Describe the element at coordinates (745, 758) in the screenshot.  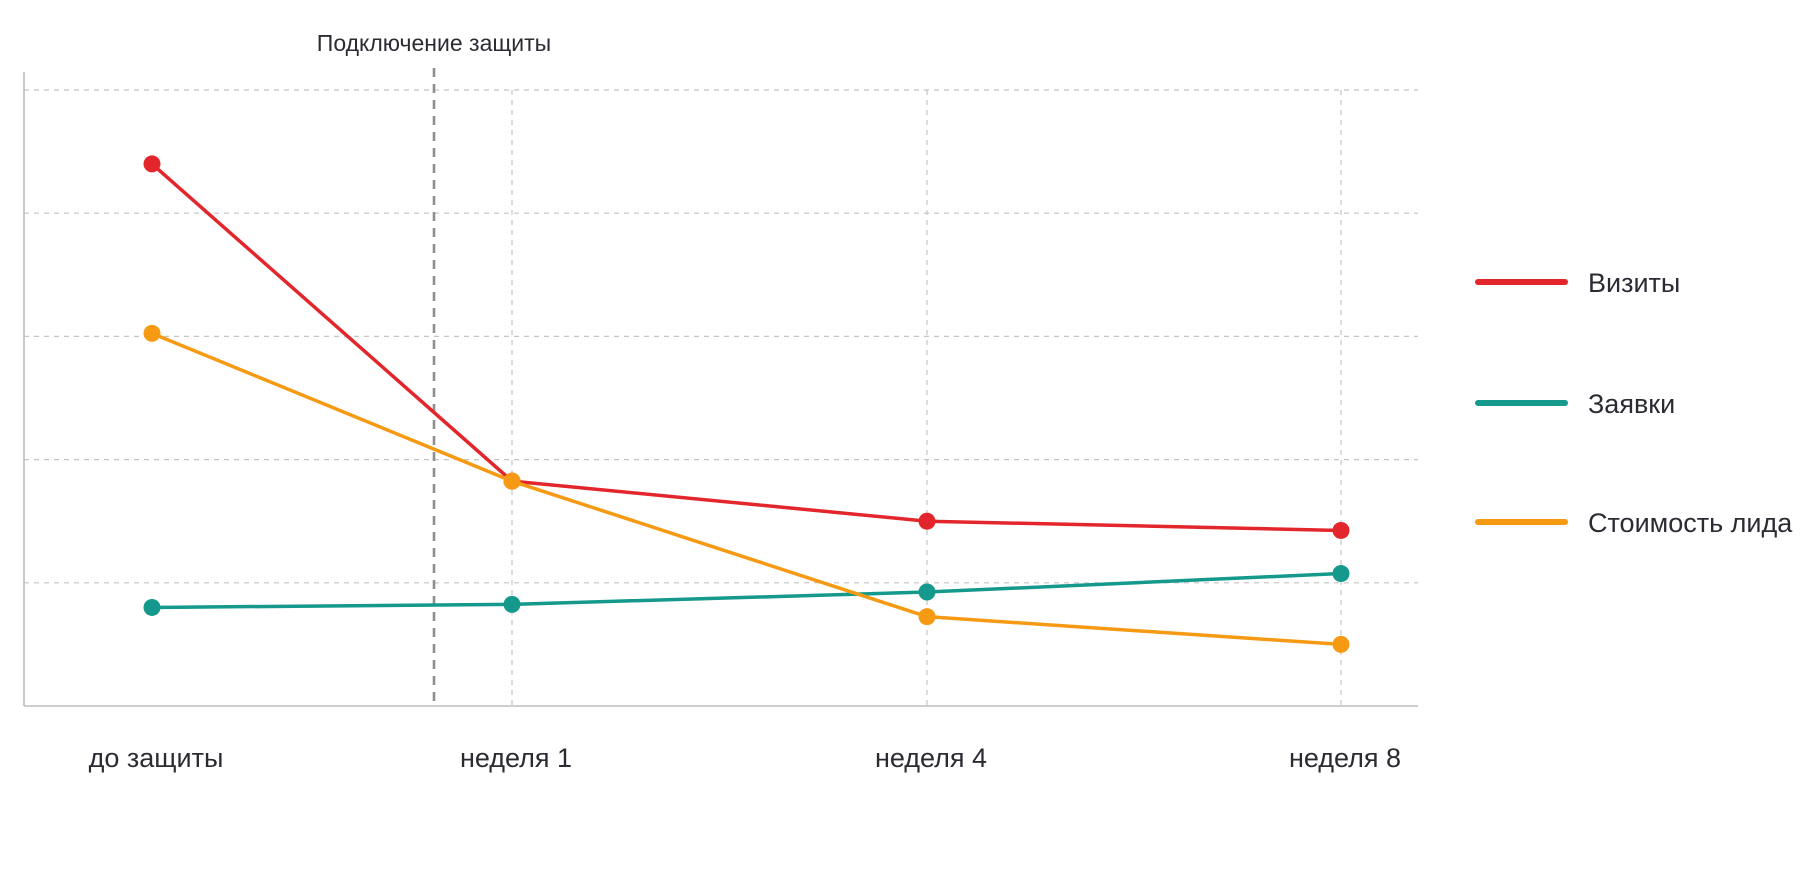
I see `x-tick-labels: до защиты неделя 1 неделя 4 неделя 8` at that location.